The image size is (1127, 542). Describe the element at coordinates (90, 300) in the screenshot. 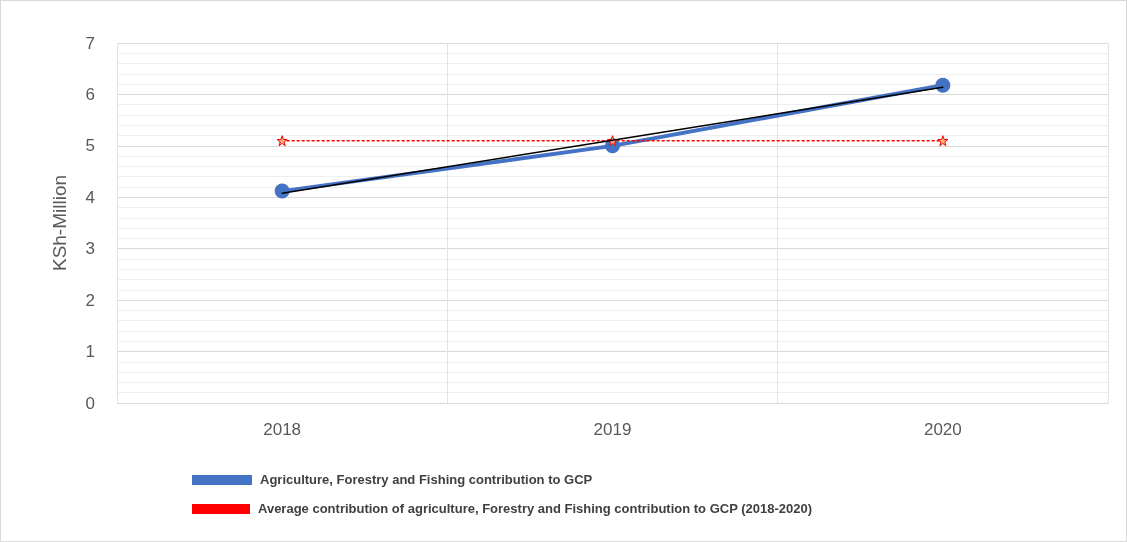

I see `y-tick-label: 2` at that location.